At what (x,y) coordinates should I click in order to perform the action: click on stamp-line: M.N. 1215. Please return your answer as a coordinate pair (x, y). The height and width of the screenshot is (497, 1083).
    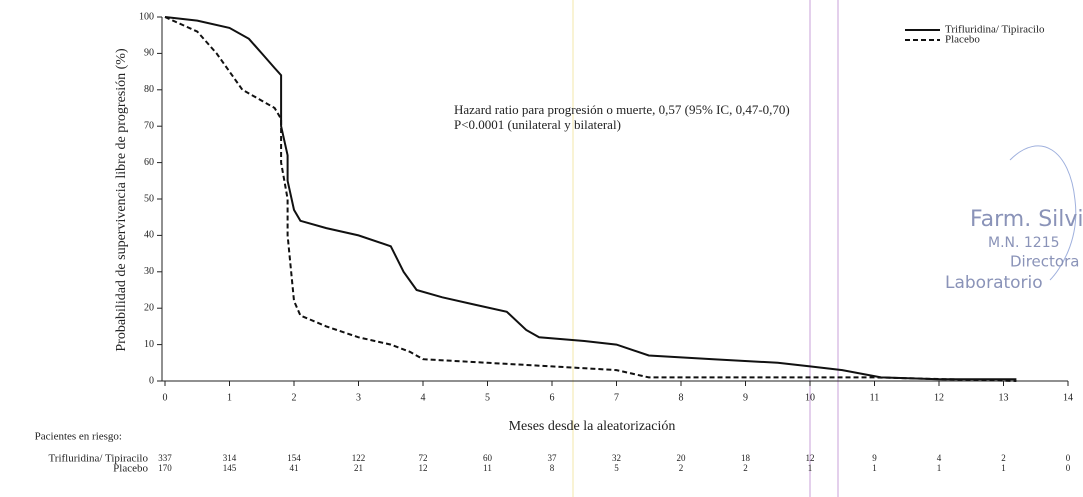
    Looking at the image, I should click on (1024, 243).